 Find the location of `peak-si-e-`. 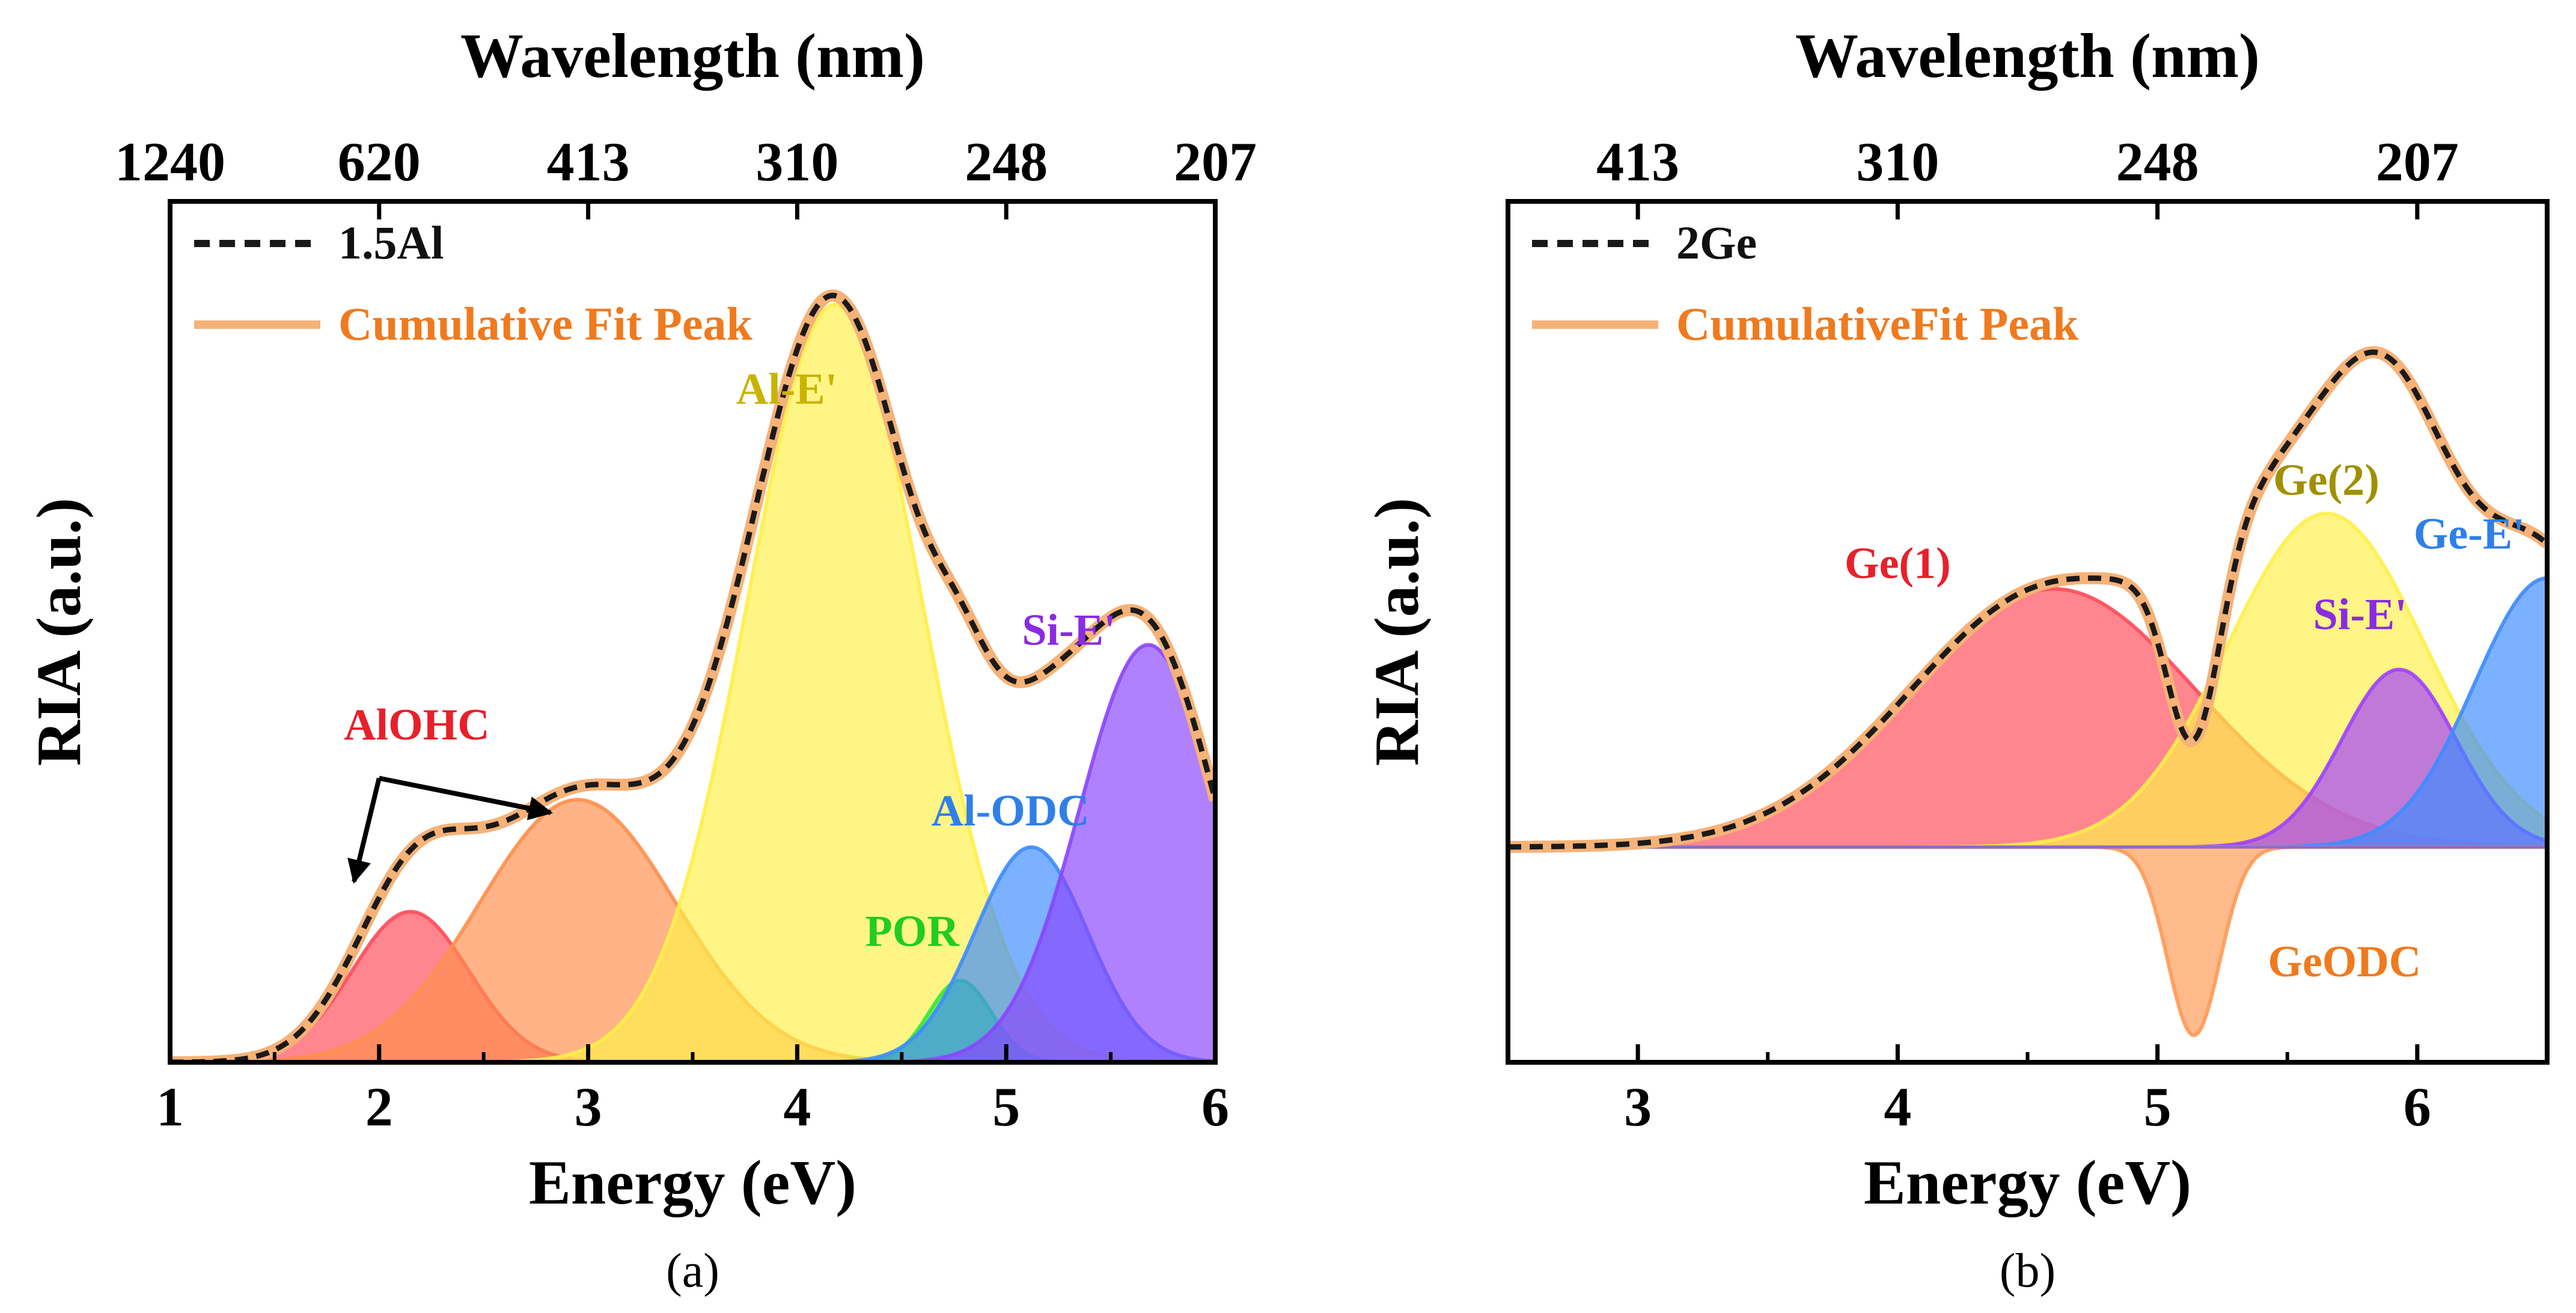

peak-si-e- is located at coordinates (692, 852).